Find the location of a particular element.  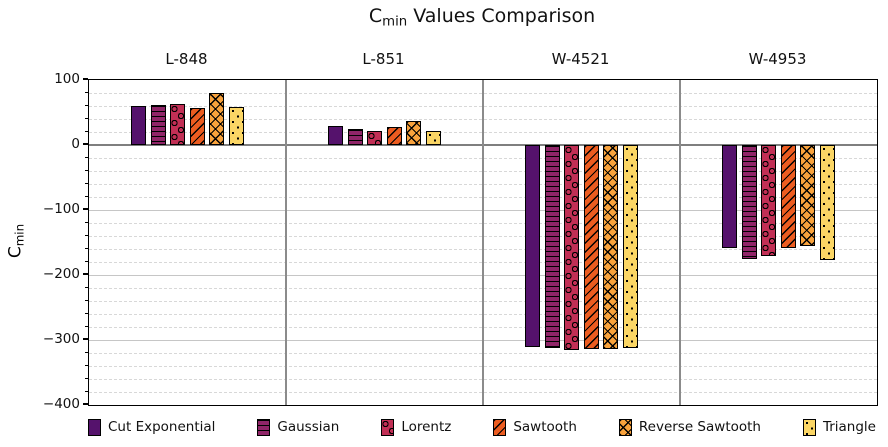

panel-title: L-851 is located at coordinates (383, 59).